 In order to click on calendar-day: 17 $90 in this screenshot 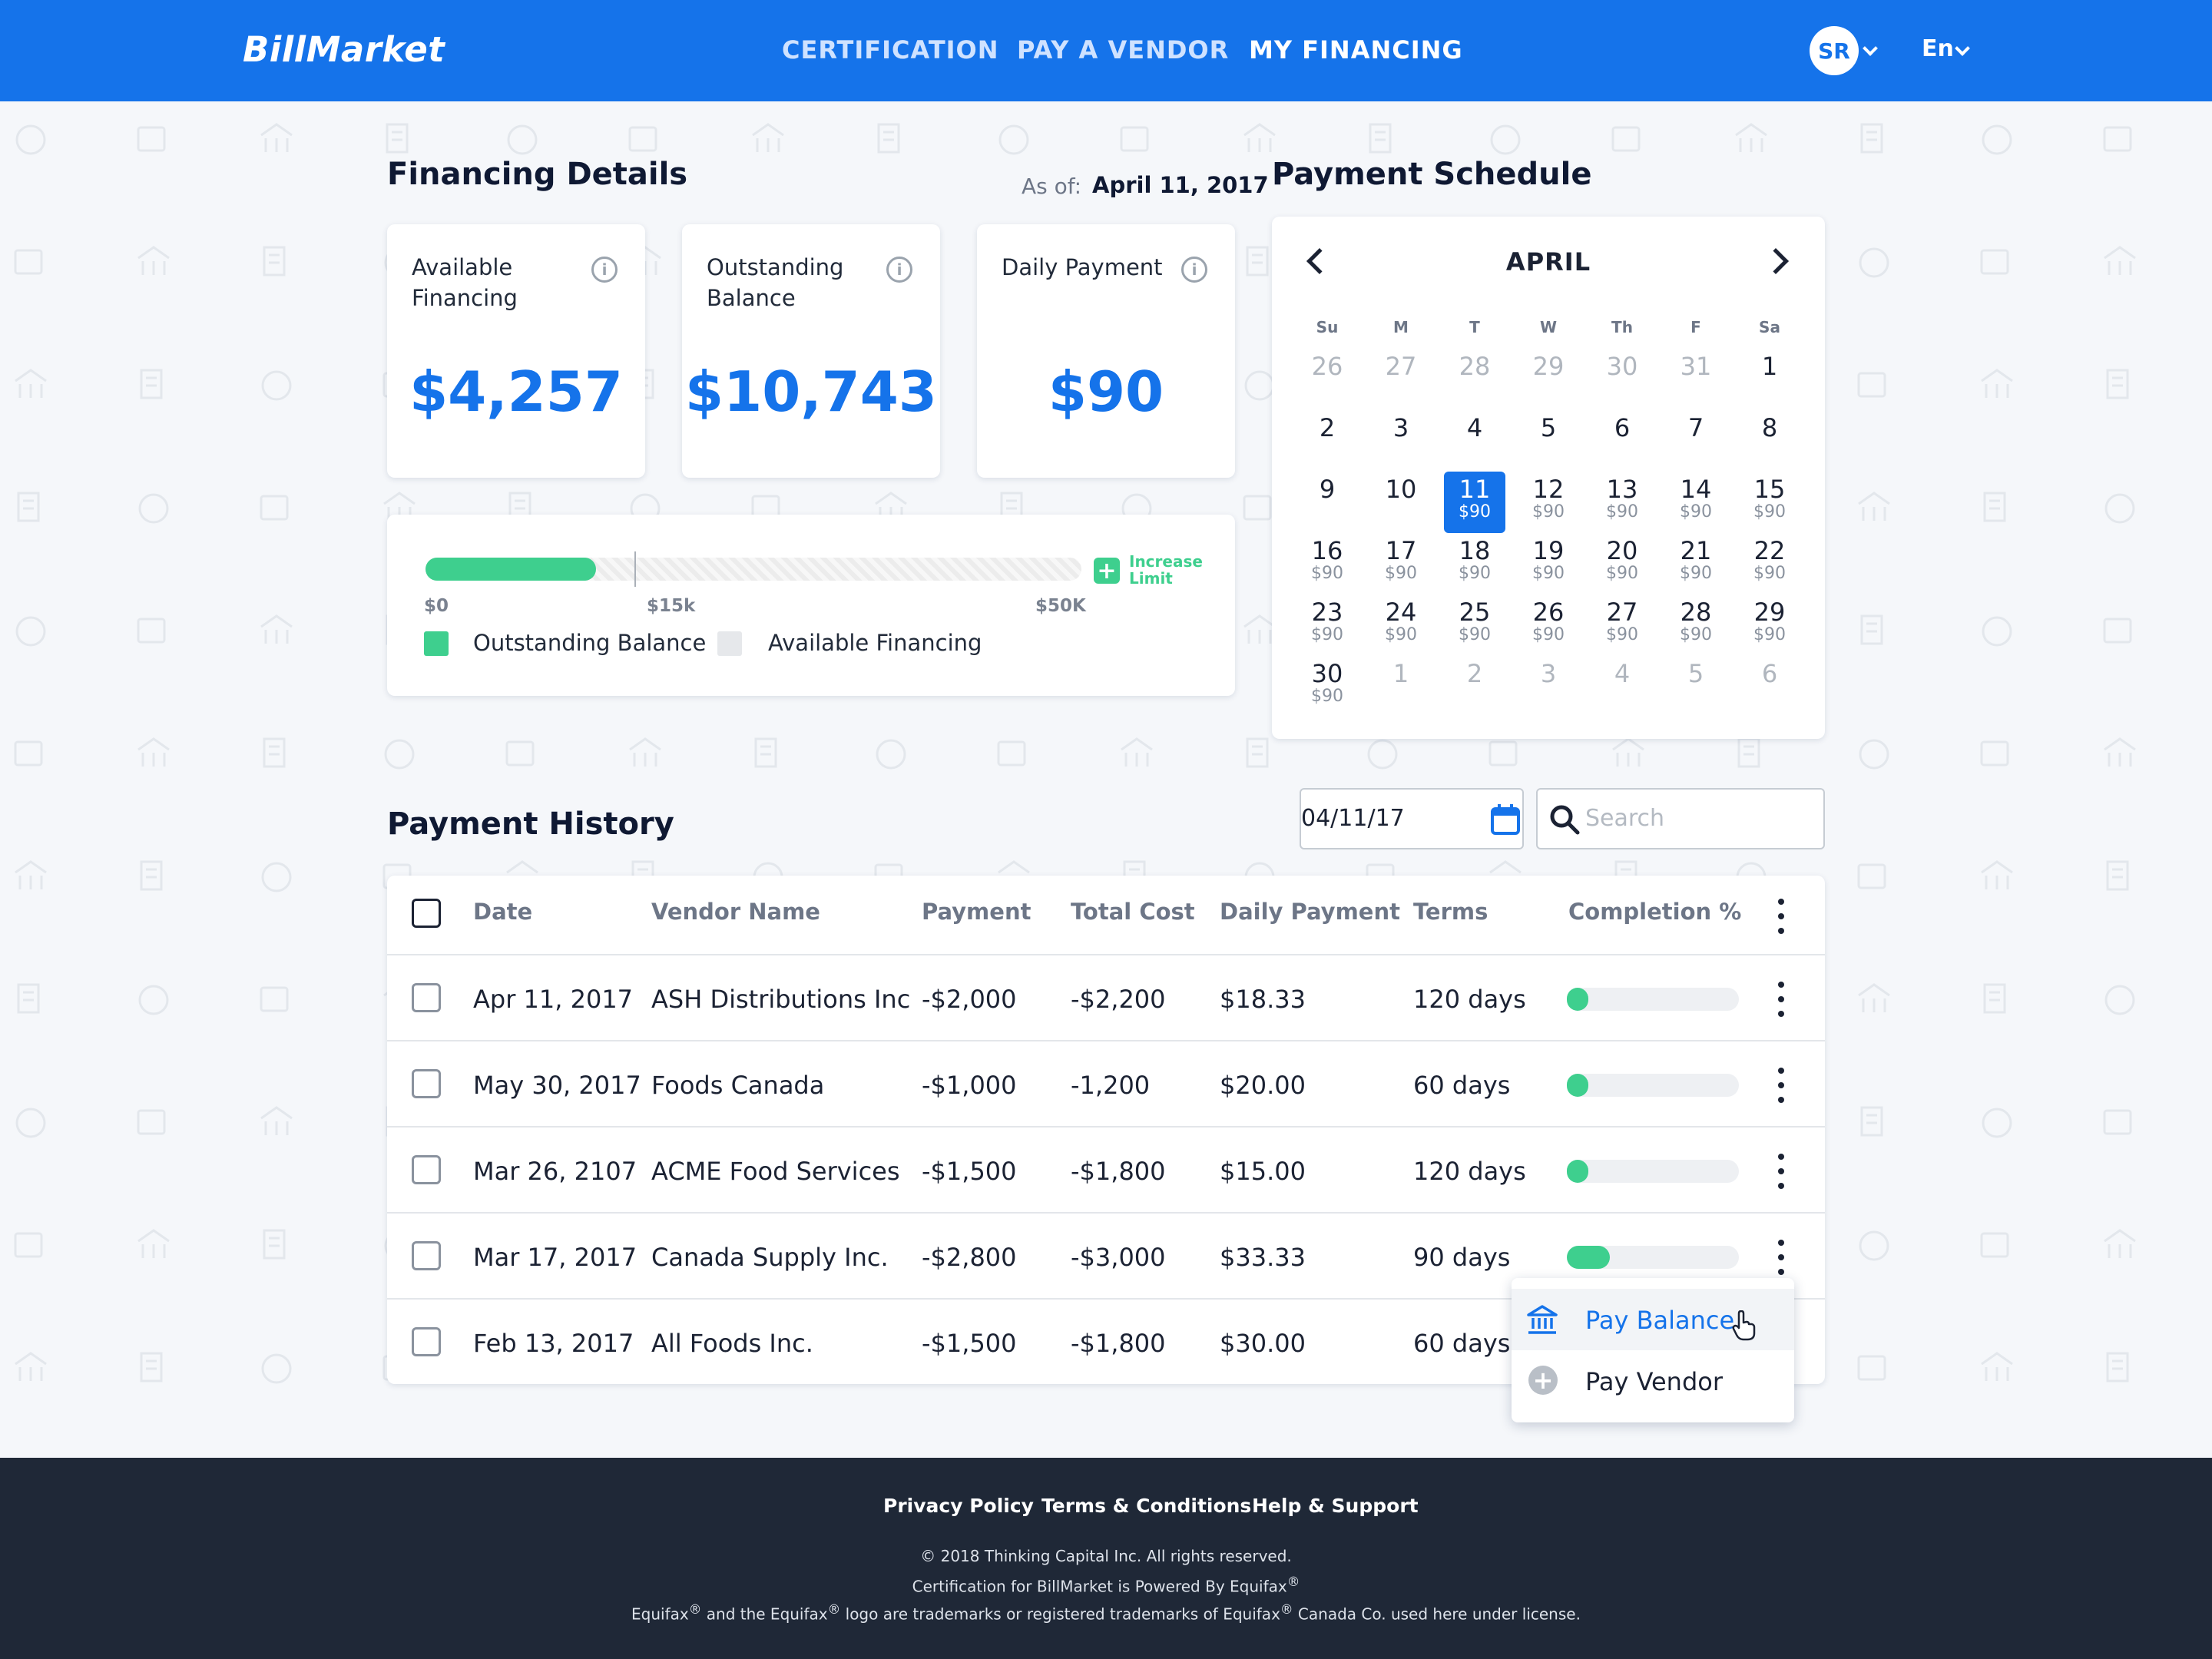, I will do `click(1401, 564)`.